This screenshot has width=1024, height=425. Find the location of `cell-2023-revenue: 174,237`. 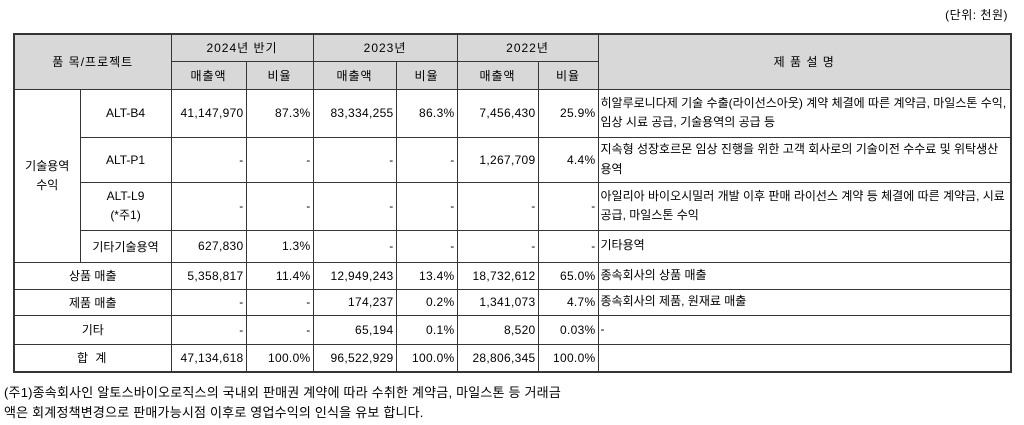

cell-2023-revenue: 174,237 is located at coordinates (354, 302).